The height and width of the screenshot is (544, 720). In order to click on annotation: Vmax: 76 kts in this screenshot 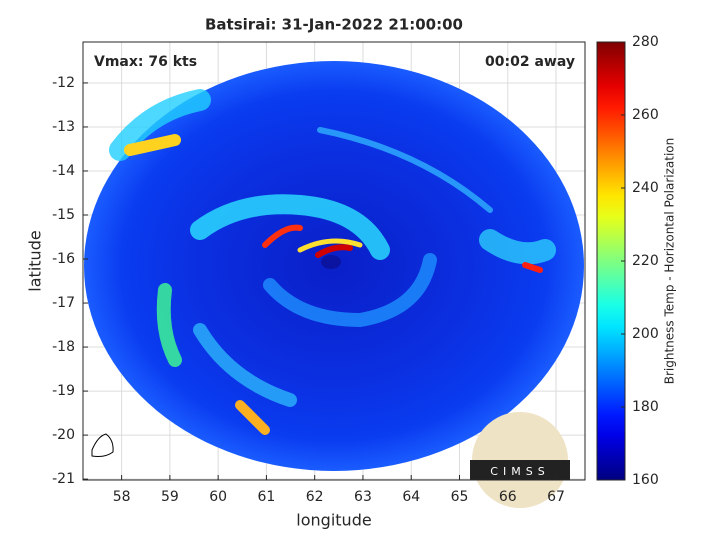, I will do `click(145, 62)`.